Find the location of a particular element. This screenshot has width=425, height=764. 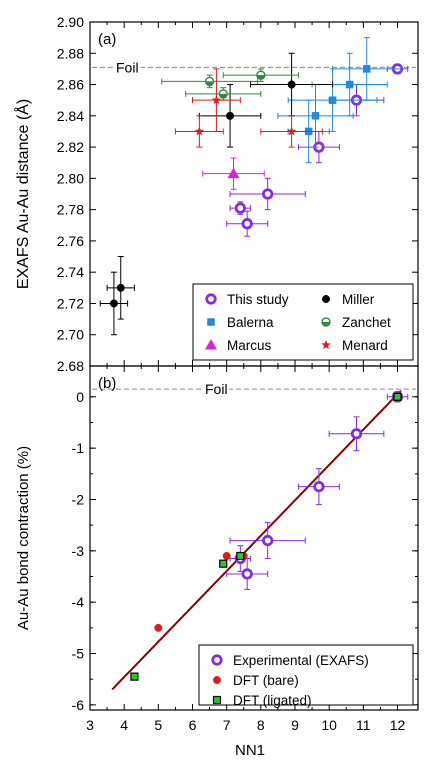

y-tick-label: 0 is located at coordinates (80, 397).